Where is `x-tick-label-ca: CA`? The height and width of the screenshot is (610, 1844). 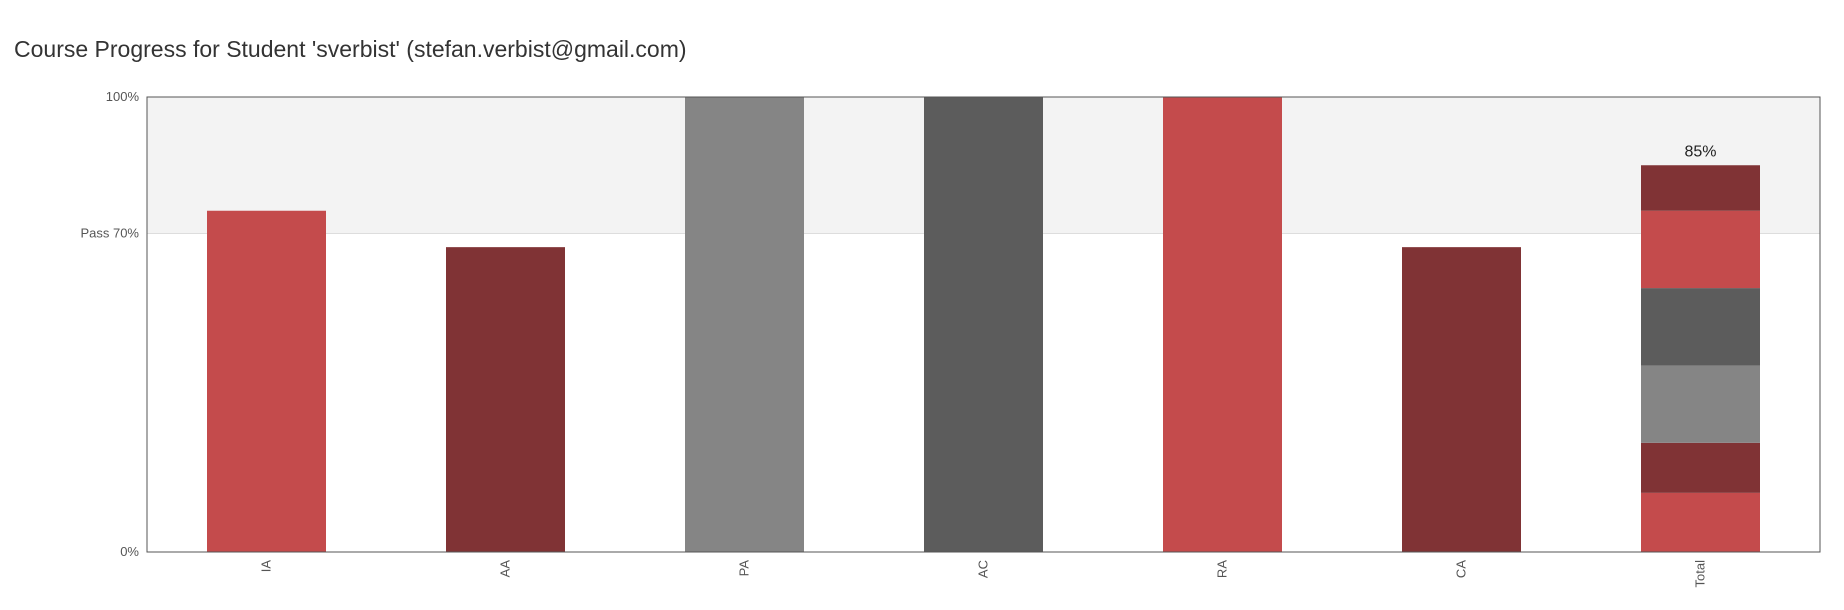 x-tick-label-ca: CA is located at coordinates (1461, 569).